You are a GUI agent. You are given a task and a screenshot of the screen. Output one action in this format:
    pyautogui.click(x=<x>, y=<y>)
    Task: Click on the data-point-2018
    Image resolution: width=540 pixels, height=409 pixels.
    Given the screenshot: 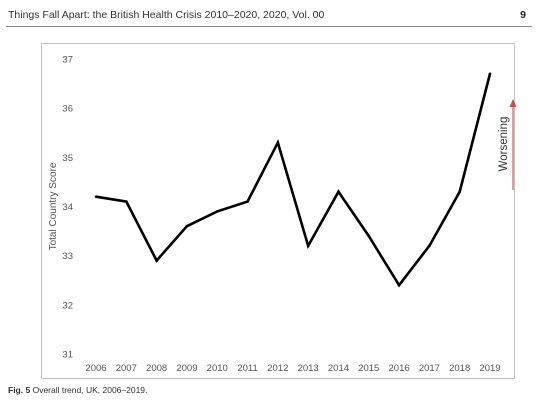 What is the action you would take?
    pyautogui.click(x=459, y=192)
    